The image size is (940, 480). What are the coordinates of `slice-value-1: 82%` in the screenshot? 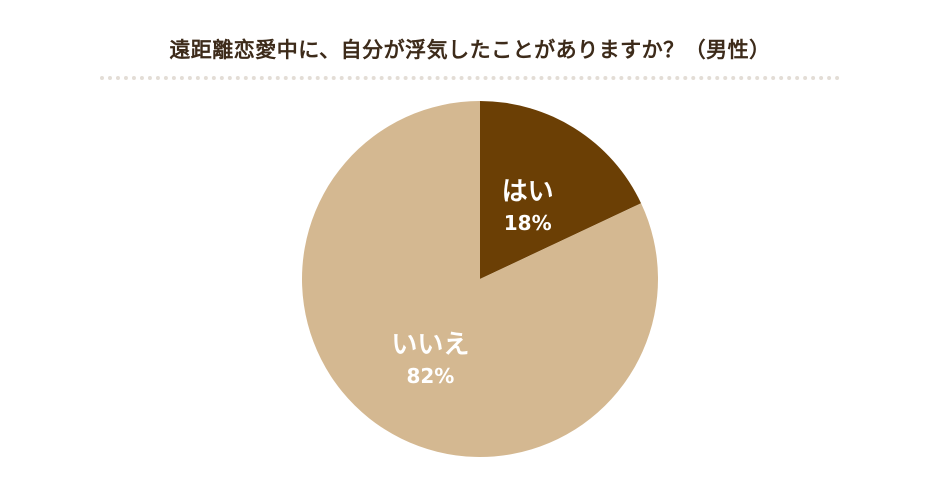 It's located at (430, 376).